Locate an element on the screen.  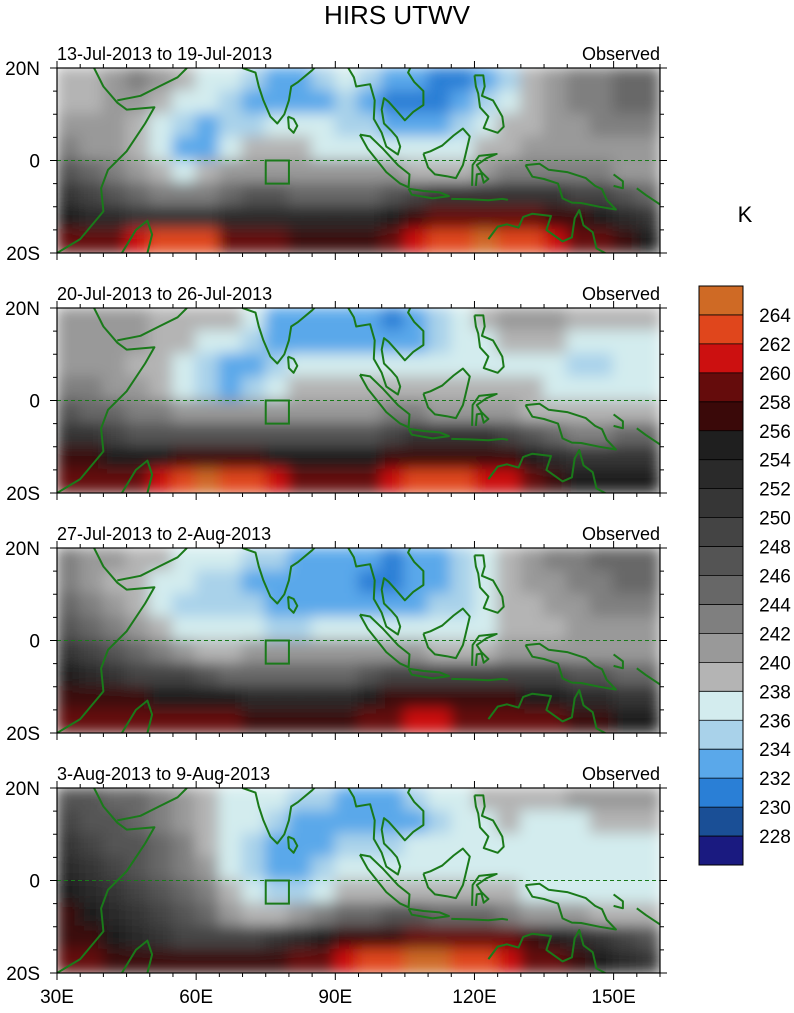
panel-period: 20-Jul-2013 to 26-Jul-2013 is located at coordinates (164, 294).